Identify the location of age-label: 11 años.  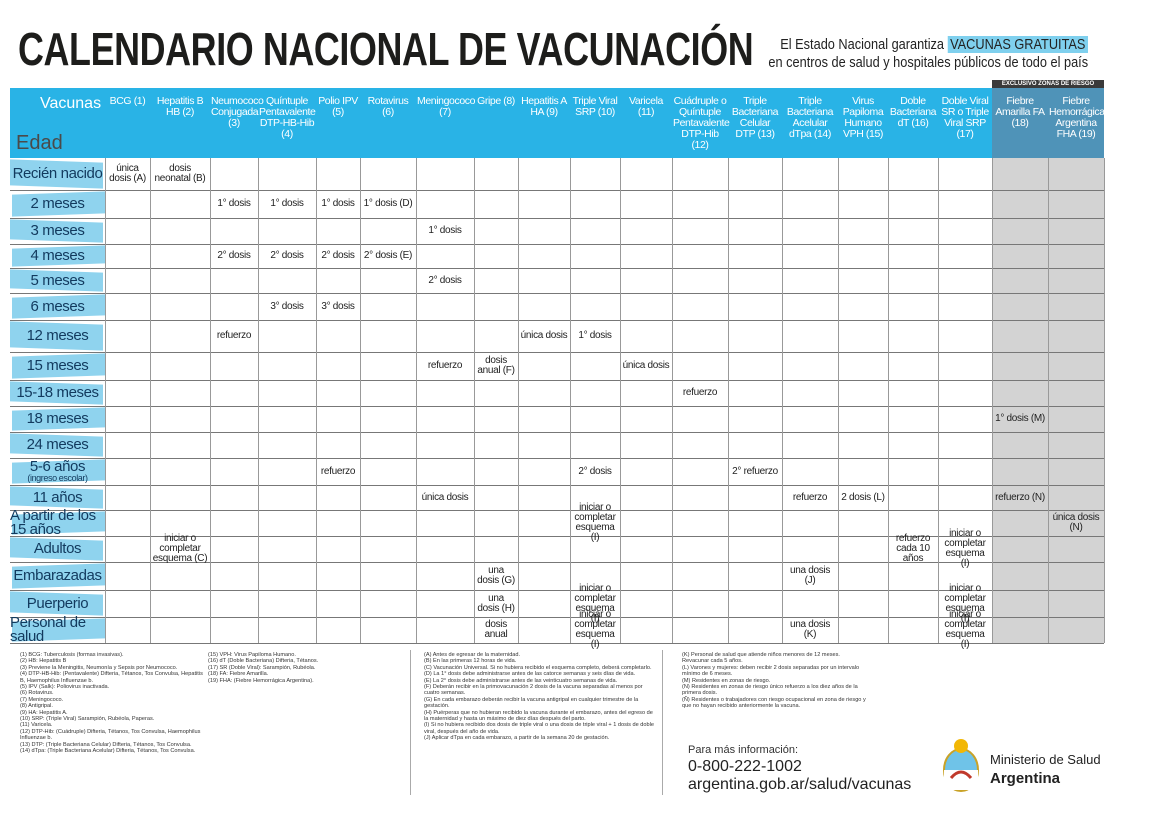
(57, 497).